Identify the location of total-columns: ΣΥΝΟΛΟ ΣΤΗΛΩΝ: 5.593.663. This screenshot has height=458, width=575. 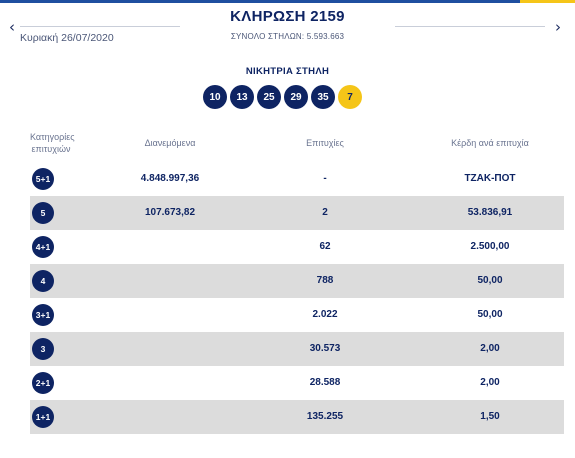
(287, 36).